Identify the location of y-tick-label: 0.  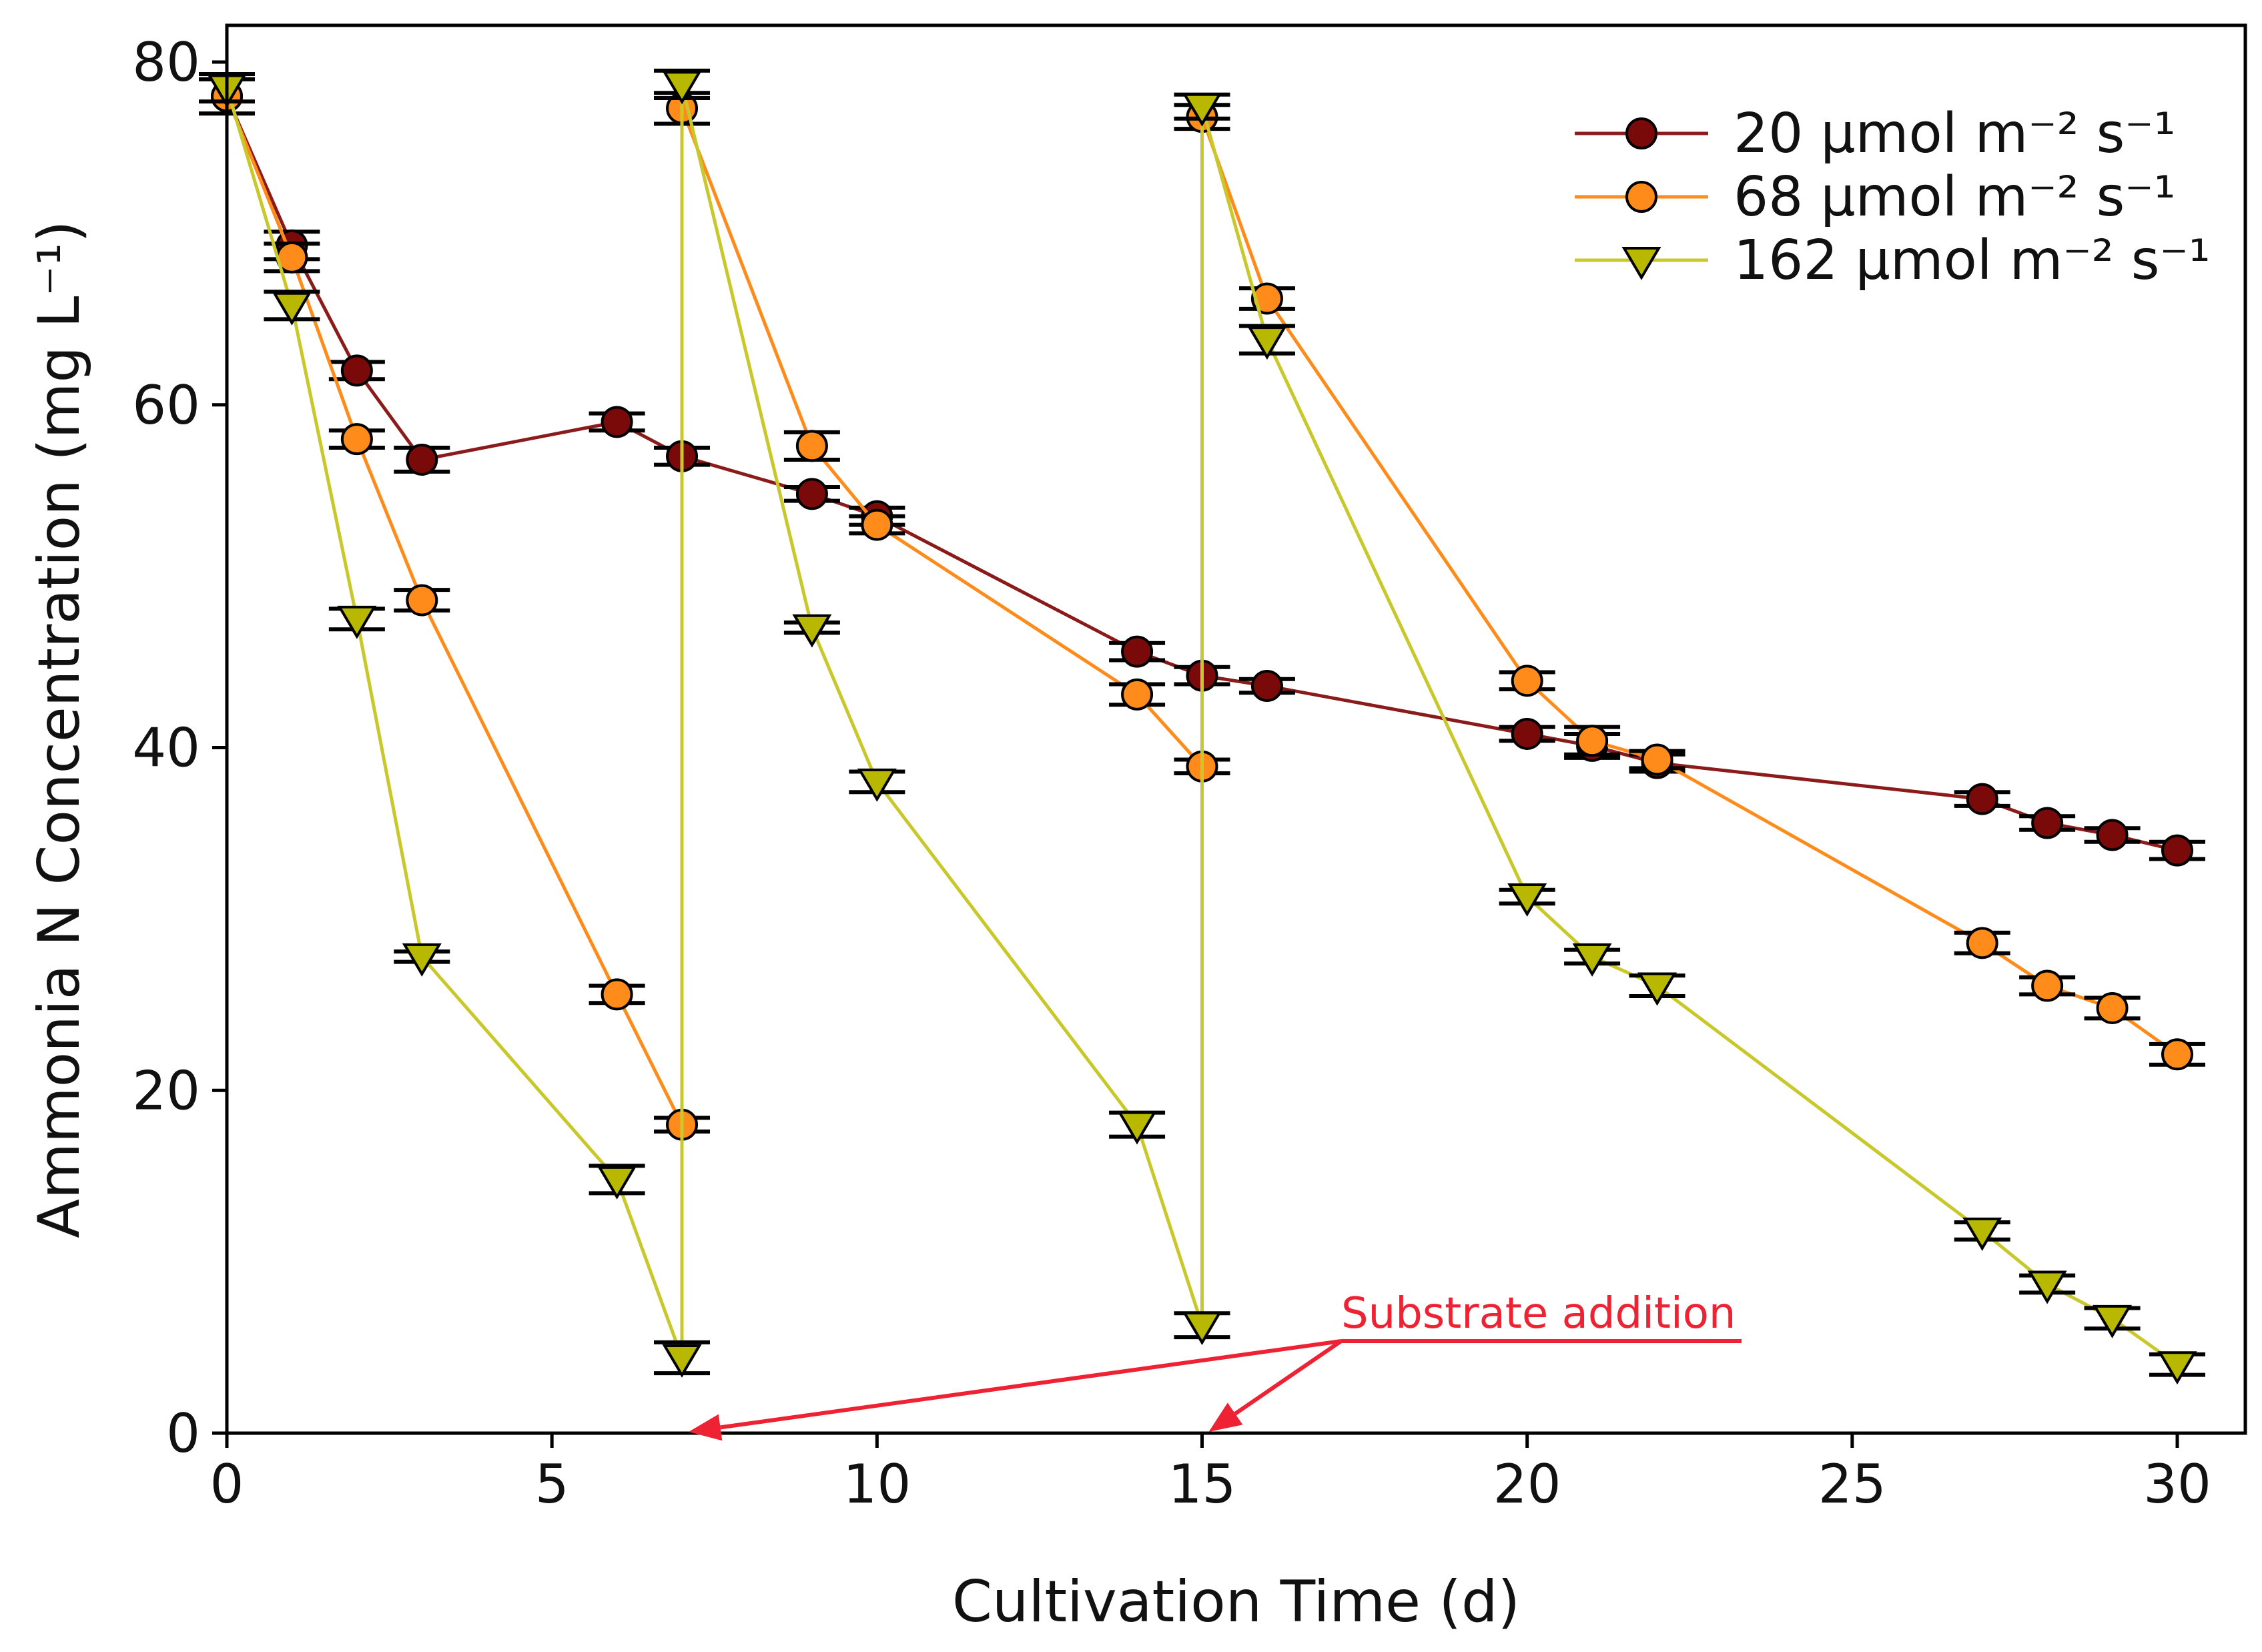
(183, 1433).